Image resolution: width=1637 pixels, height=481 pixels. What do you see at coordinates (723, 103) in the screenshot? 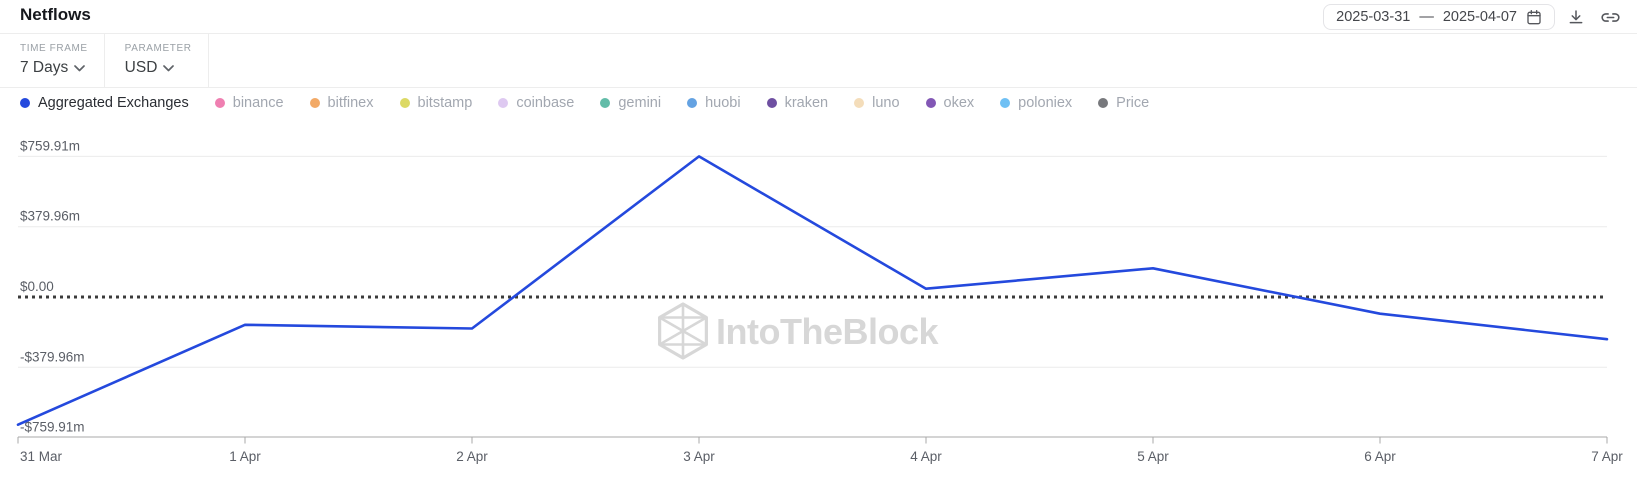
I see `legend-label: huobi` at bounding box center [723, 103].